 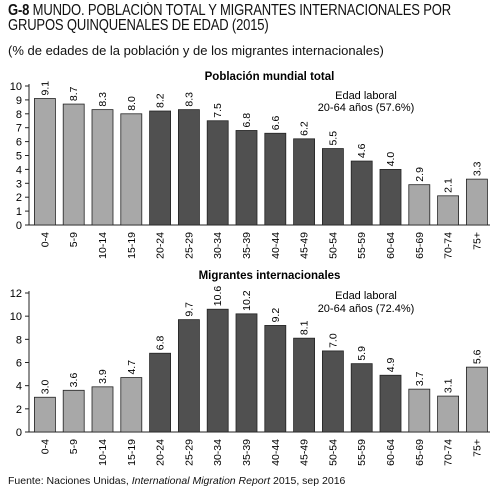 What do you see at coordinates (270, 77) in the screenshot?
I see `chart-title: Población mundial total` at bounding box center [270, 77].